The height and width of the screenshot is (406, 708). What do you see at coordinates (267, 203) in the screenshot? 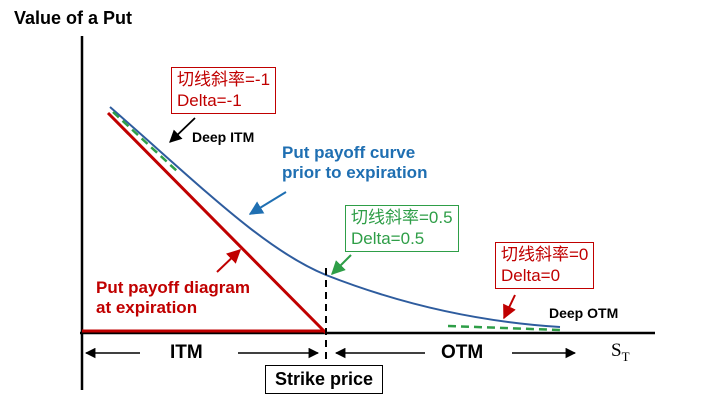
I see `curve-label-pointer` at bounding box center [267, 203].